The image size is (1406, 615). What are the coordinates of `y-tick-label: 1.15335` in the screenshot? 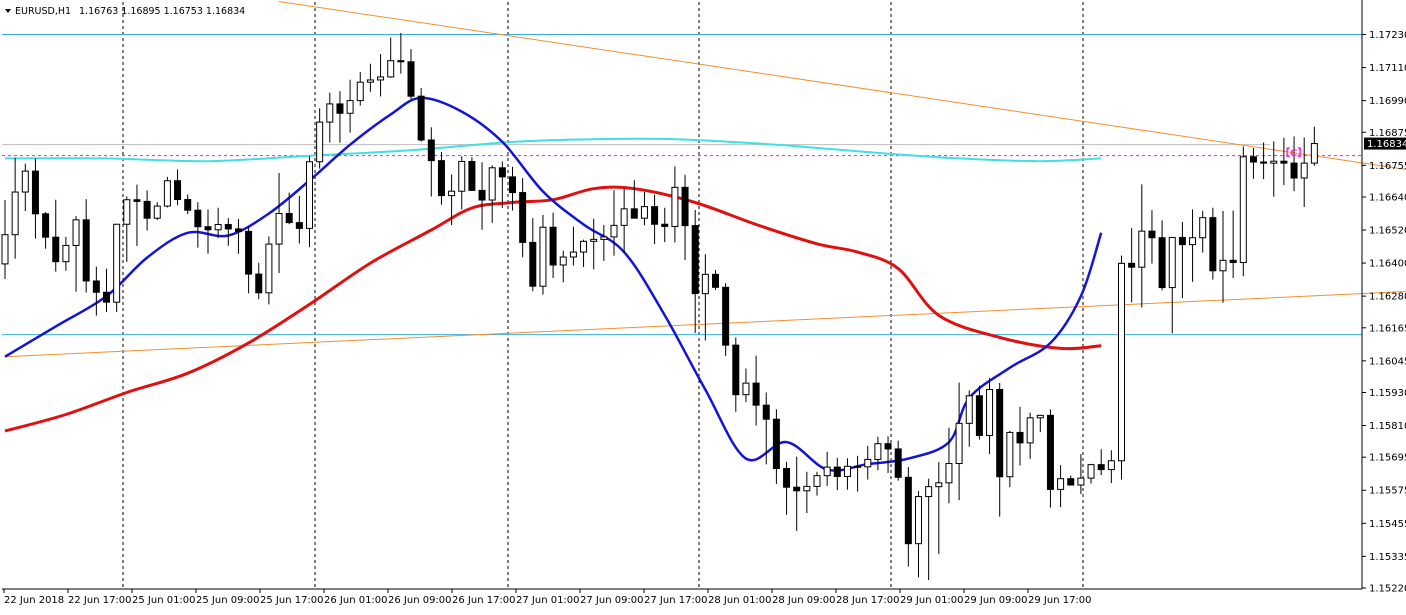 It's located at (1387, 557).